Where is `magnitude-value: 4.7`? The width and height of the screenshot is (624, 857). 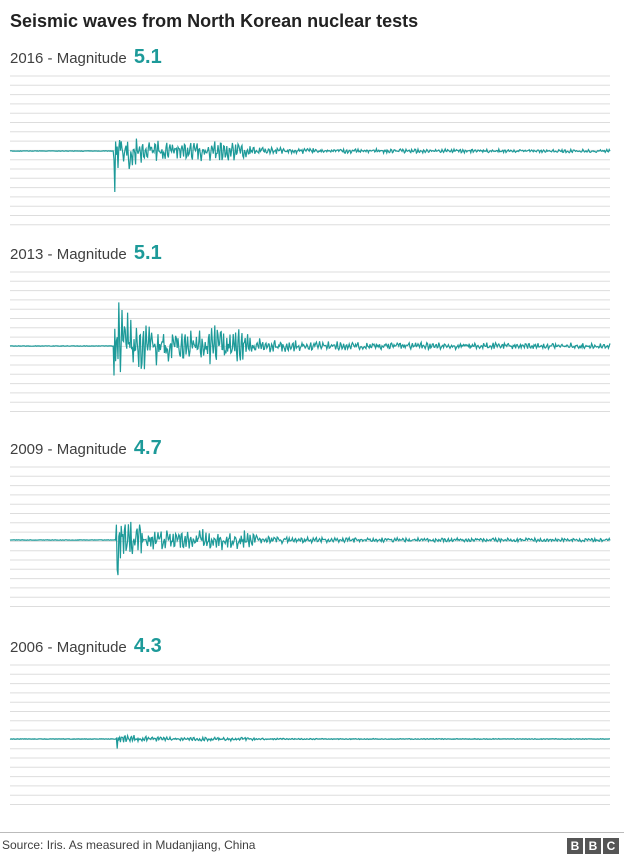
magnitude-value: 4.7 is located at coordinates (147, 448).